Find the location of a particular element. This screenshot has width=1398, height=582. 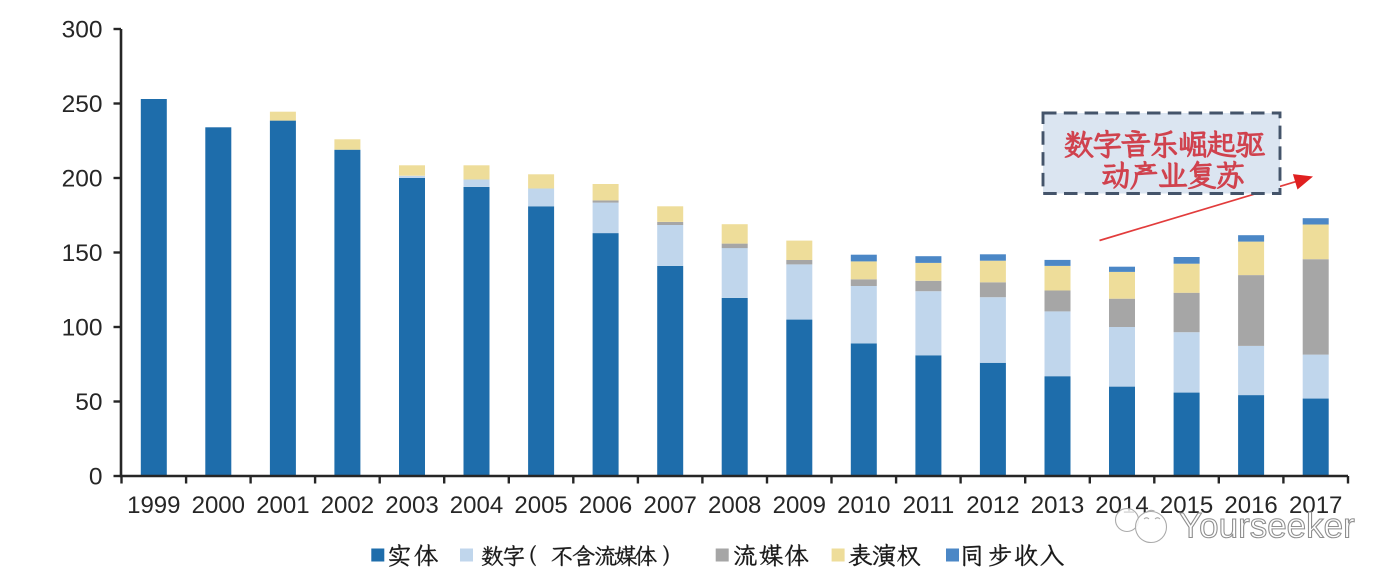

svg-text: 2013 is located at coordinates (1057, 505).